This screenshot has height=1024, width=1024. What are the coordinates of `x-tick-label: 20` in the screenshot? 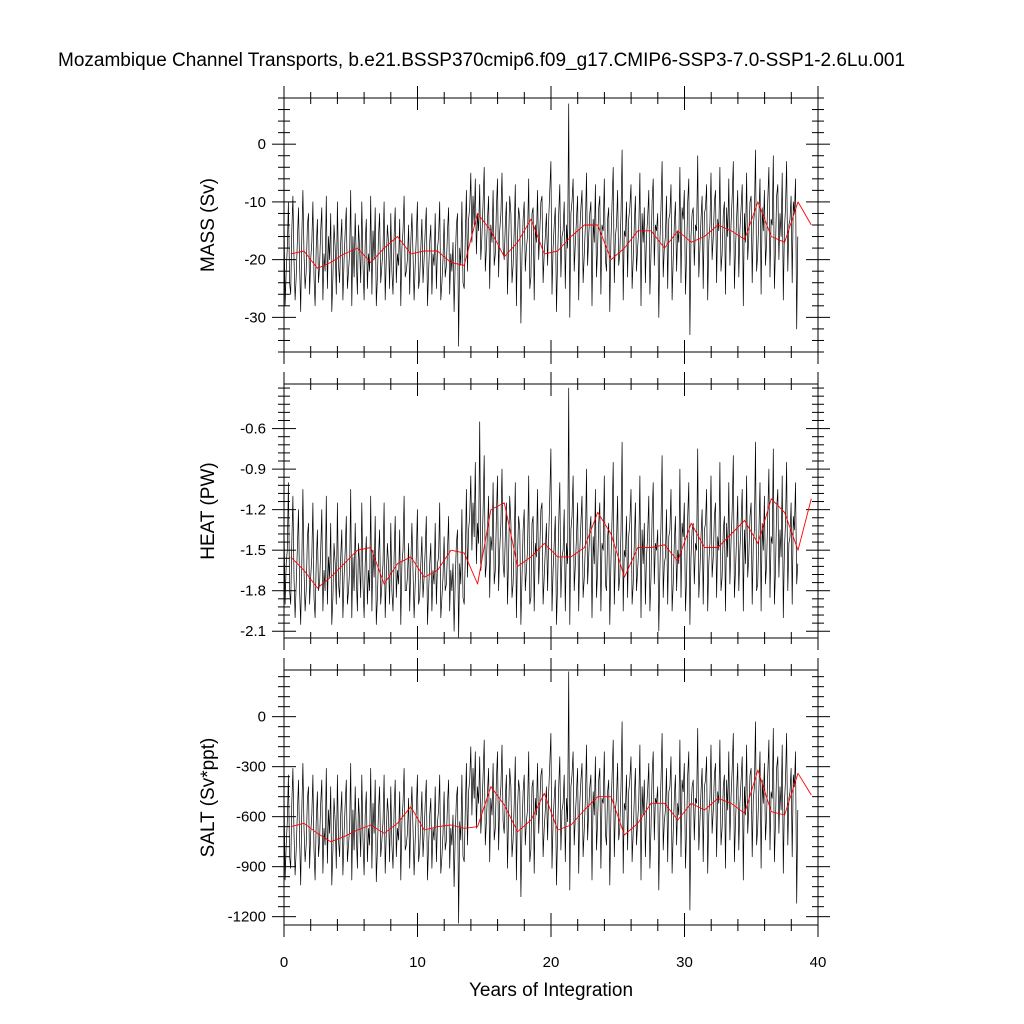 It's located at (551, 962).